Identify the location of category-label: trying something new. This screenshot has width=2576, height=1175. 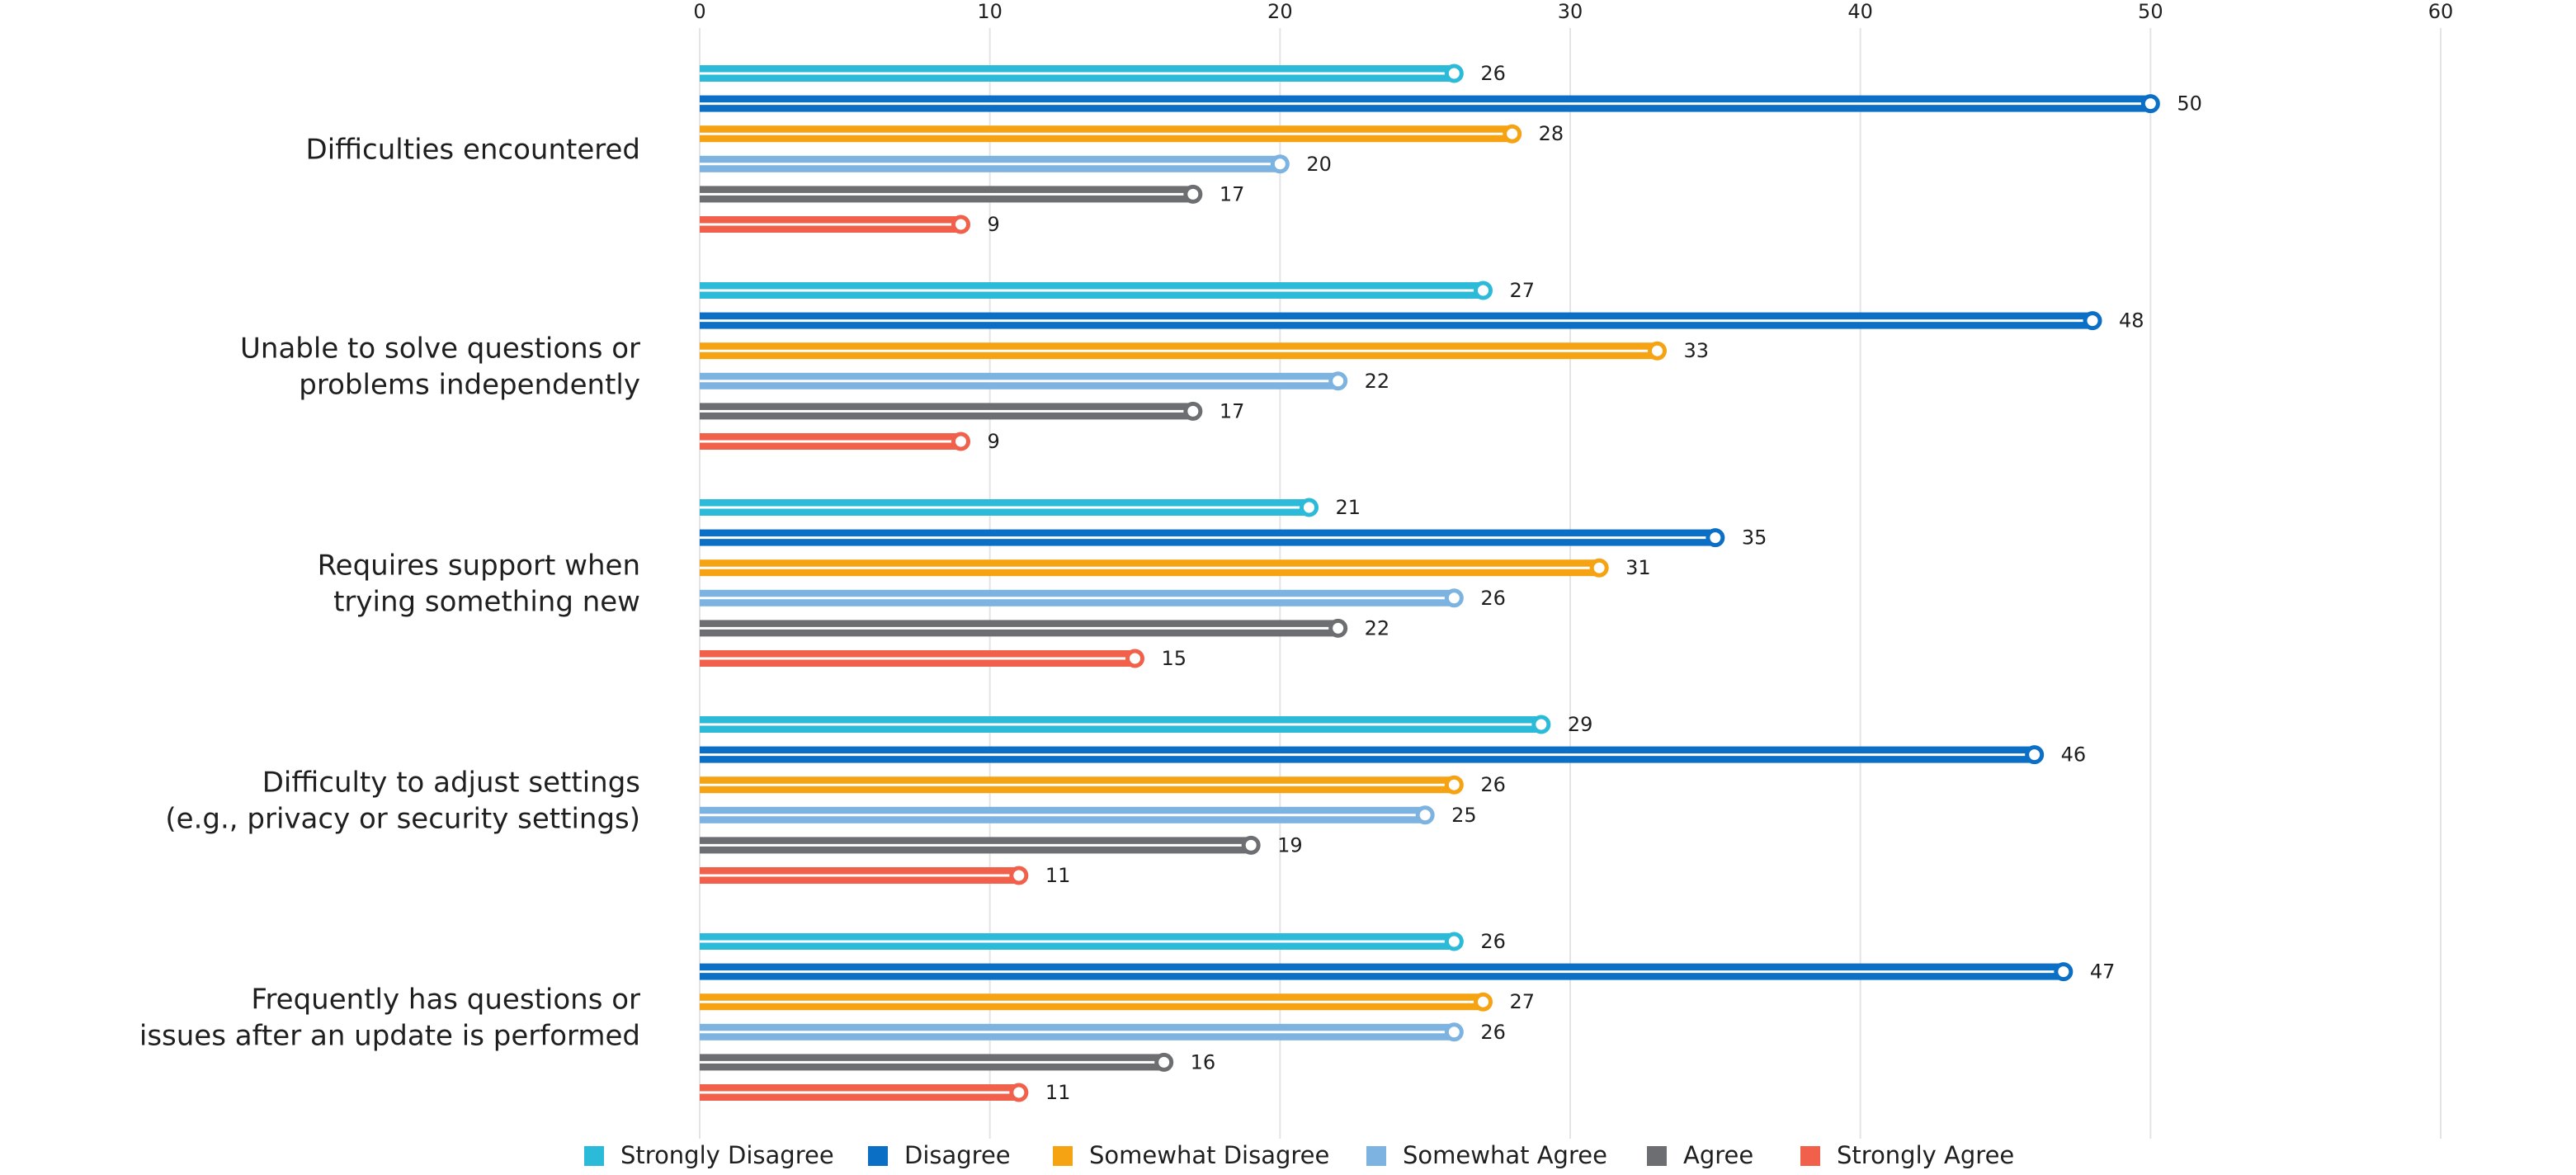
(486, 602).